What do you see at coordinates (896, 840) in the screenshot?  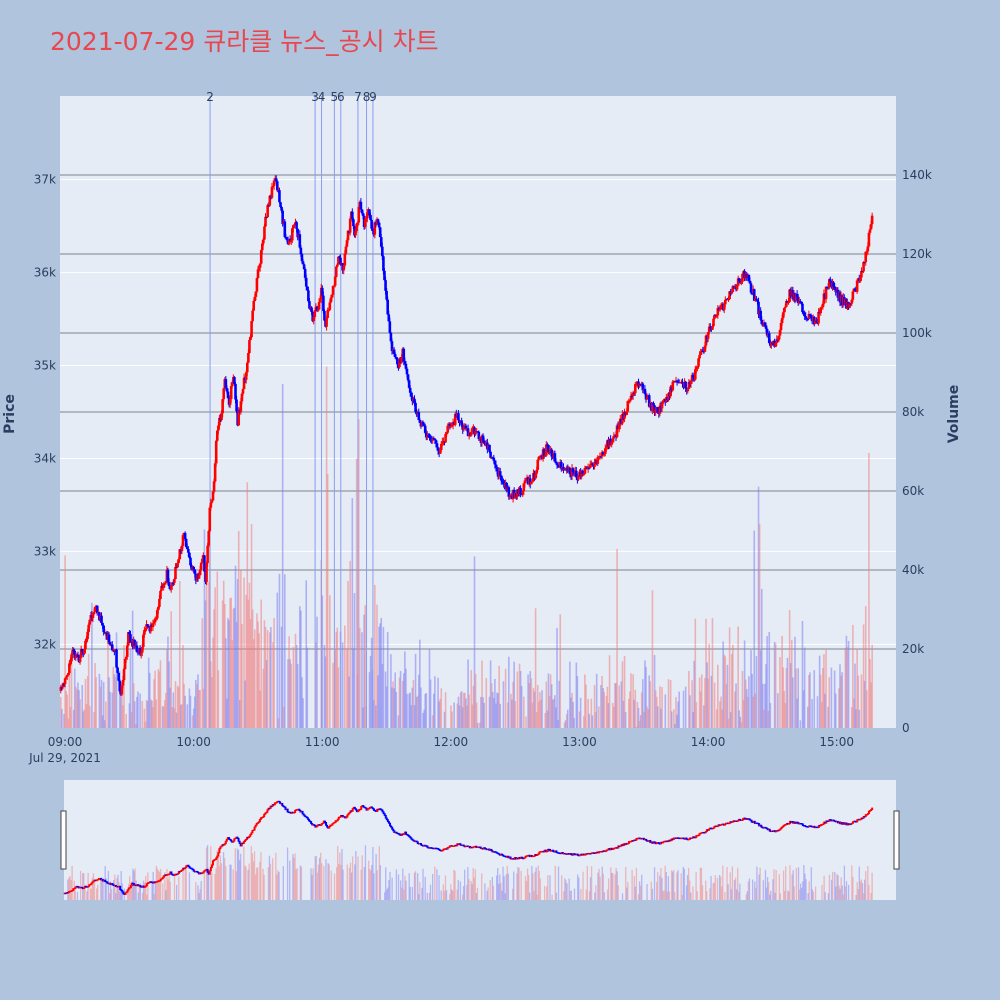 I see `range-slider-right-handle` at bounding box center [896, 840].